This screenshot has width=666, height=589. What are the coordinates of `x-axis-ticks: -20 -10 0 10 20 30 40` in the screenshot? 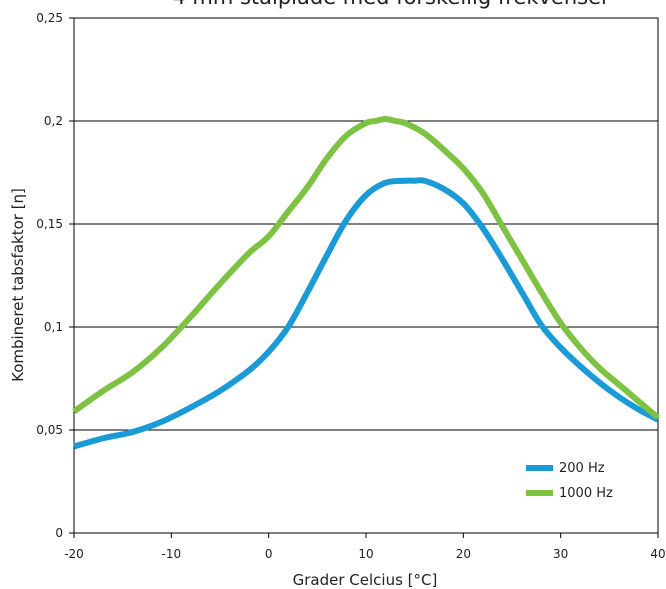 It's located at (365, 547).